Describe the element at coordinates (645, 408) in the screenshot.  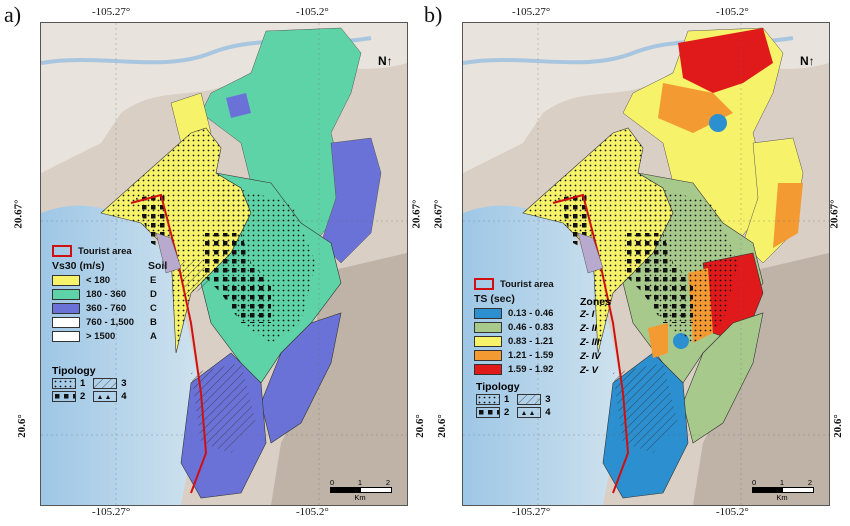
I see `tipology-3-south-b` at that location.